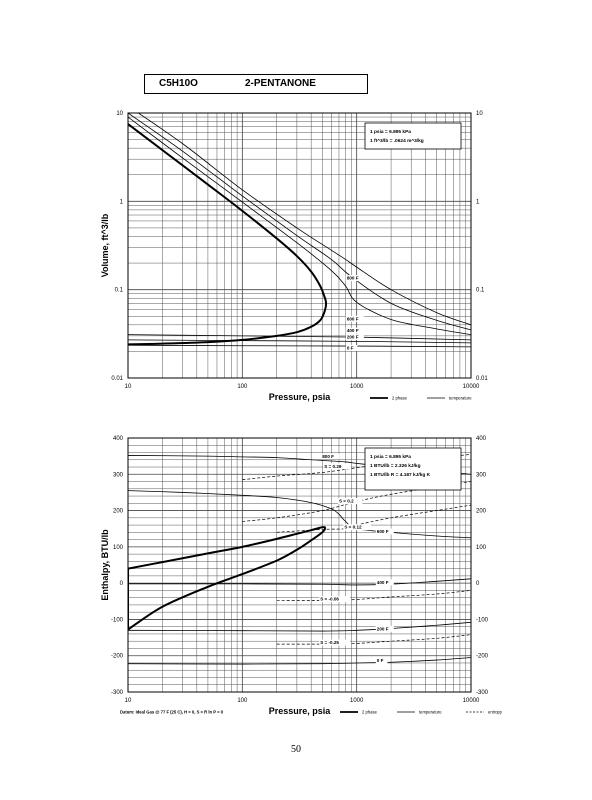 The width and height of the screenshot is (592, 800). What do you see at coordinates (353, 527) in the screenshot?
I see `curve-annotation: S = 0.12` at bounding box center [353, 527].